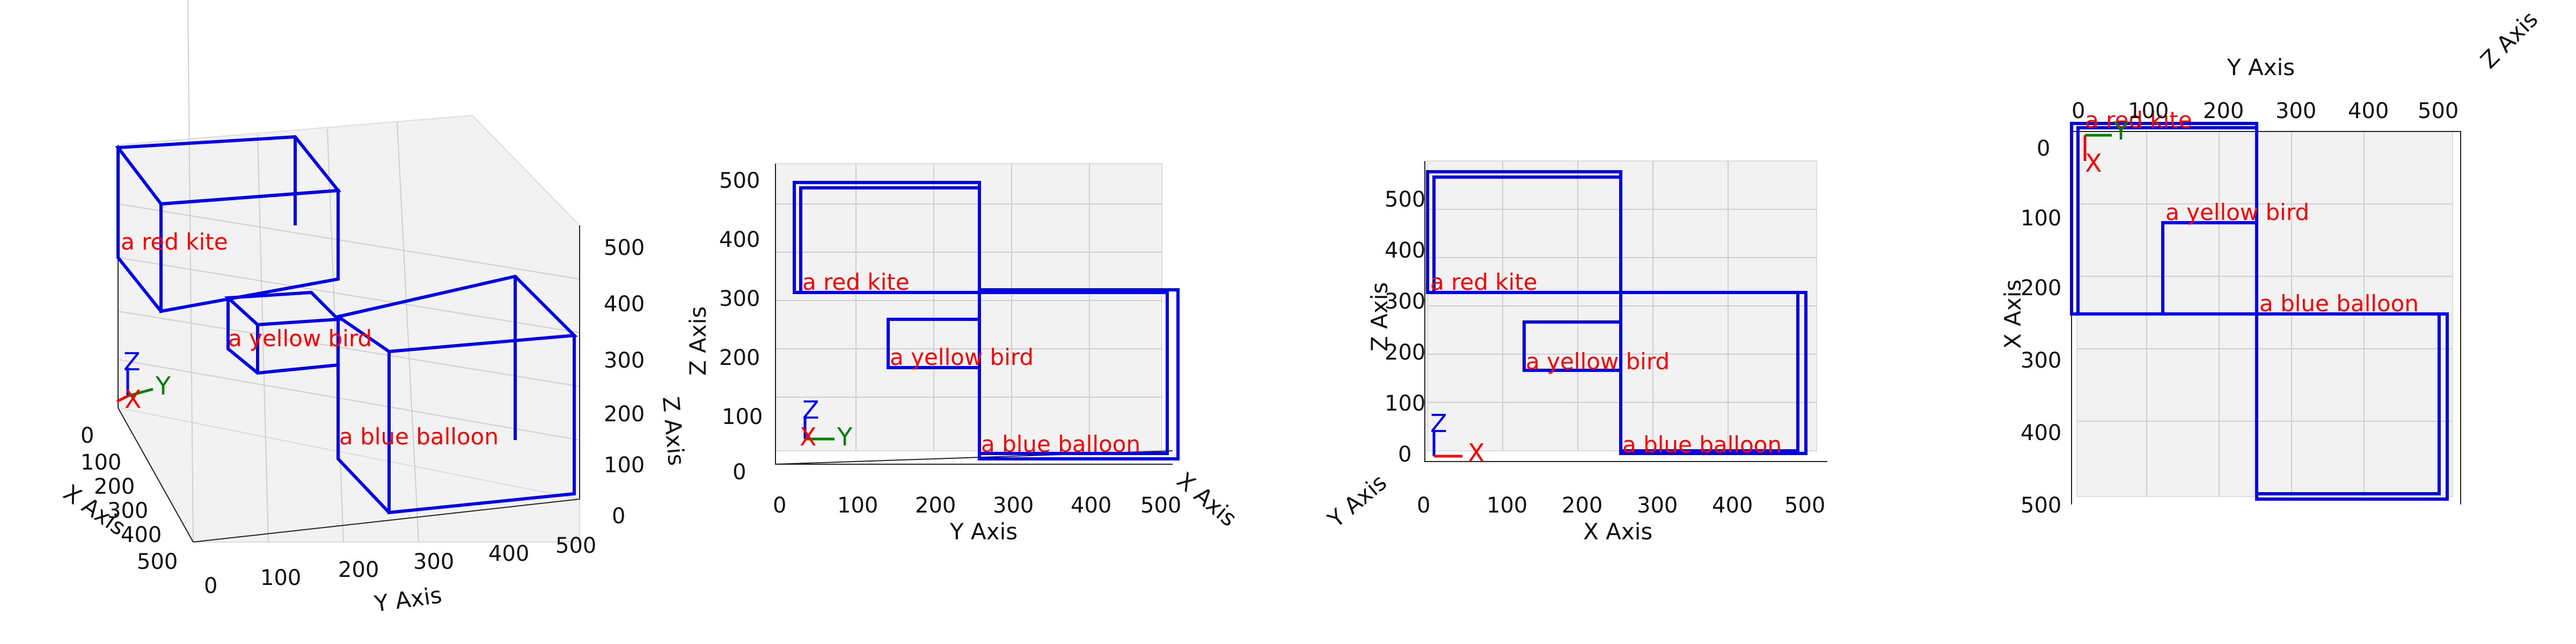 This screenshot has width=2576, height=644. What do you see at coordinates (2041, 327) in the screenshot?
I see `x-ticks-top: 0 100 200 300 400 500` at bounding box center [2041, 327].